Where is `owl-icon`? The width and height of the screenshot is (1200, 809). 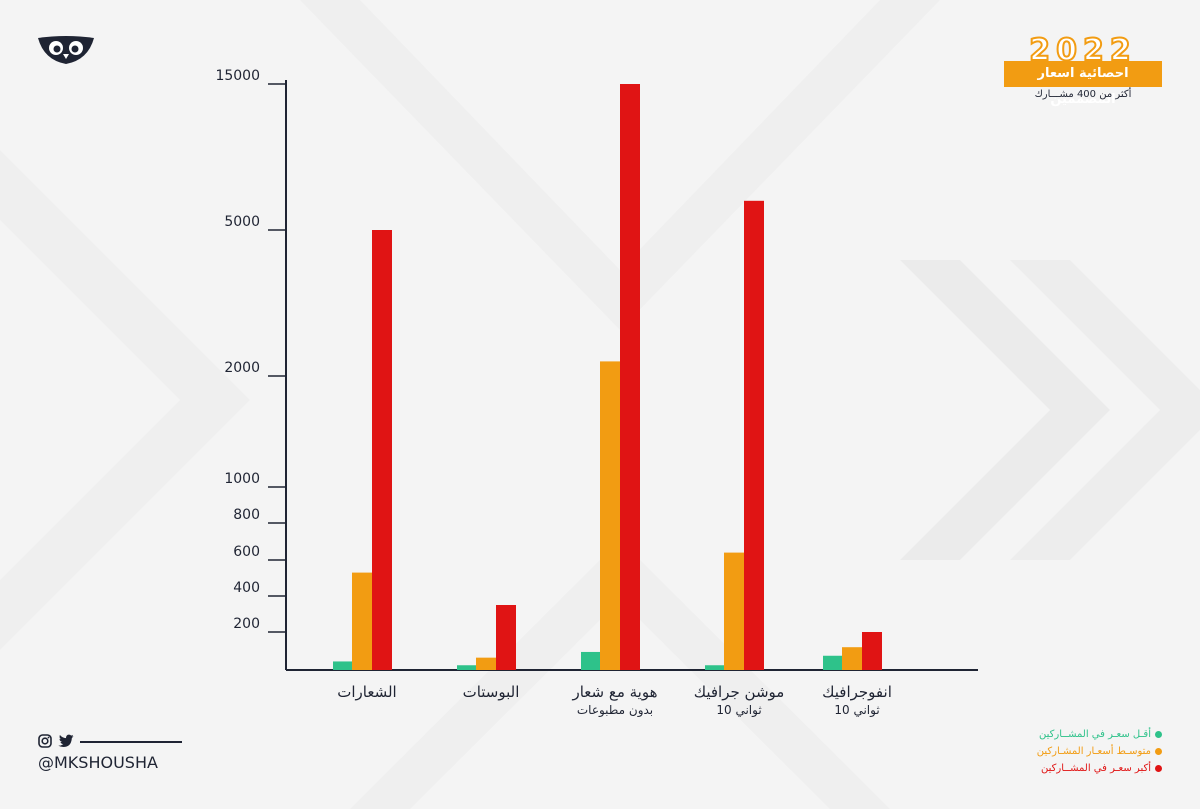 owl-icon is located at coordinates (66, 50).